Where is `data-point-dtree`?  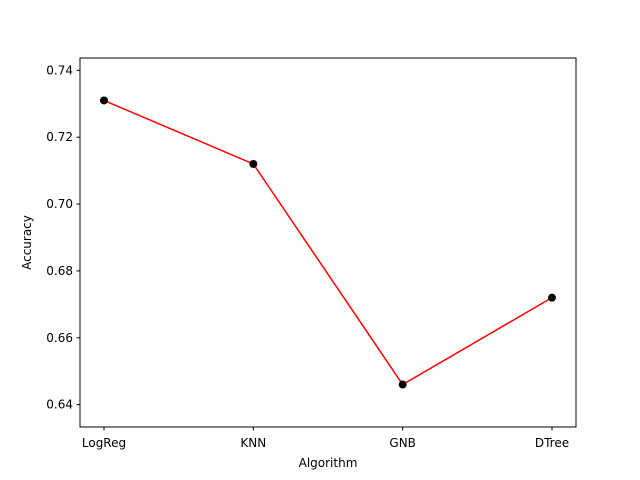
data-point-dtree is located at coordinates (552, 297).